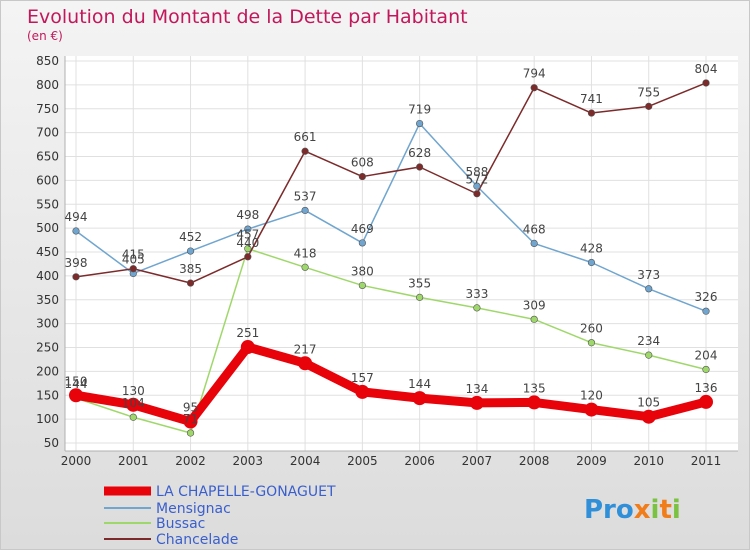 This screenshot has width=750, height=550. What do you see at coordinates (534, 461) in the screenshot?
I see `x-tick-label: 2008` at bounding box center [534, 461].